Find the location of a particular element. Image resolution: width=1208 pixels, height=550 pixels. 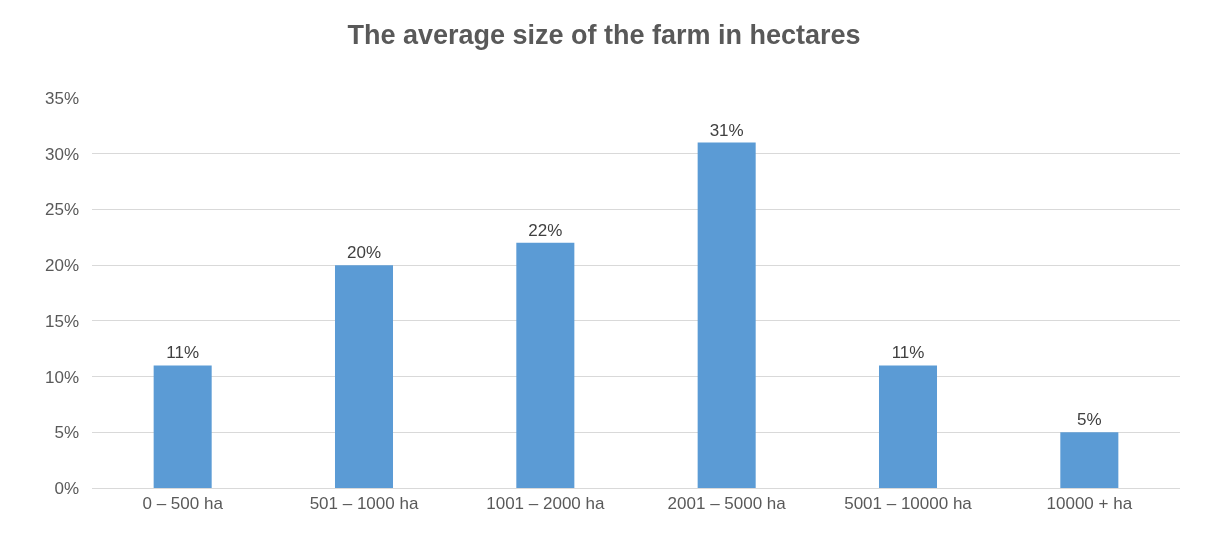

data-label: 22% is located at coordinates (545, 230).